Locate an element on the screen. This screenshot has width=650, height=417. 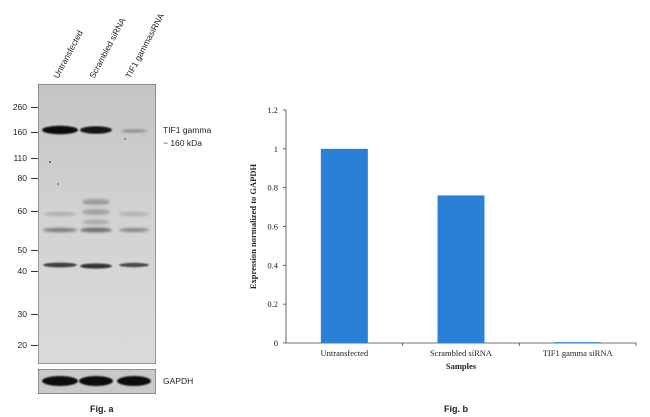
mw-marker-260: 260 is located at coordinates (19, 107).